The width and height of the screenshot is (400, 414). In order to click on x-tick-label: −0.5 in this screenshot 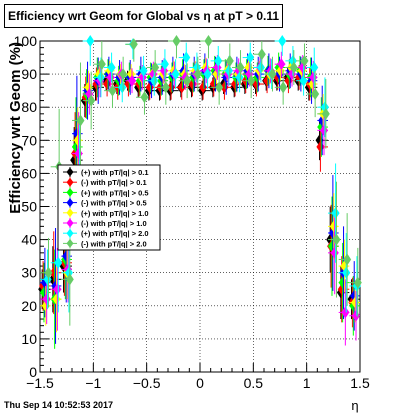, I will do `click(147, 383)`.